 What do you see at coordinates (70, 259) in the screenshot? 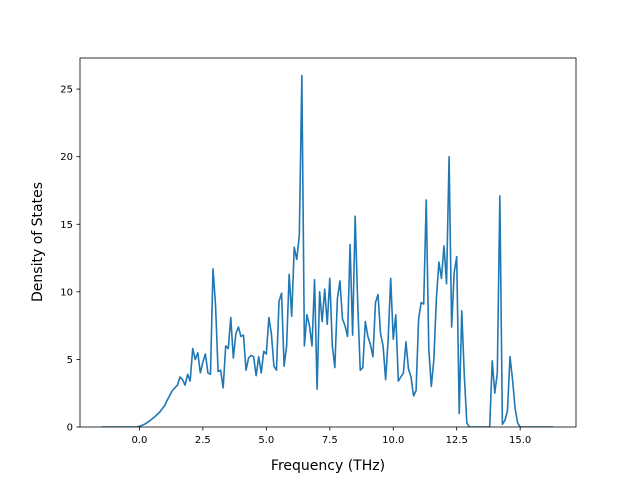
I see `y-axis-ticks: 0 5 10 15 20 25` at bounding box center [70, 259].